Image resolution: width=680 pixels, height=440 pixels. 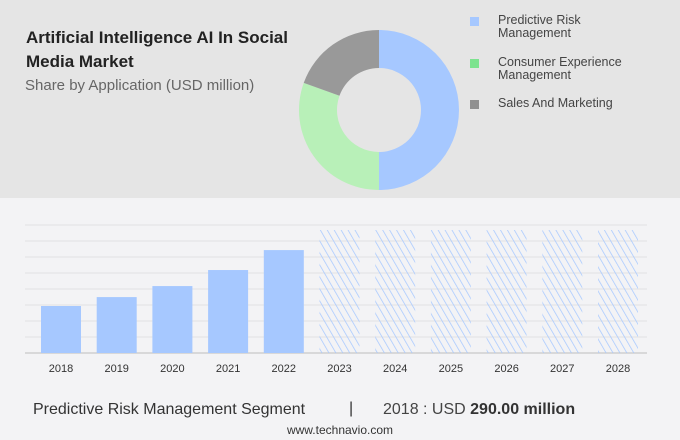 What do you see at coordinates (618, 291) in the screenshot?
I see `forecast-bar-2028` at bounding box center [618, 291].